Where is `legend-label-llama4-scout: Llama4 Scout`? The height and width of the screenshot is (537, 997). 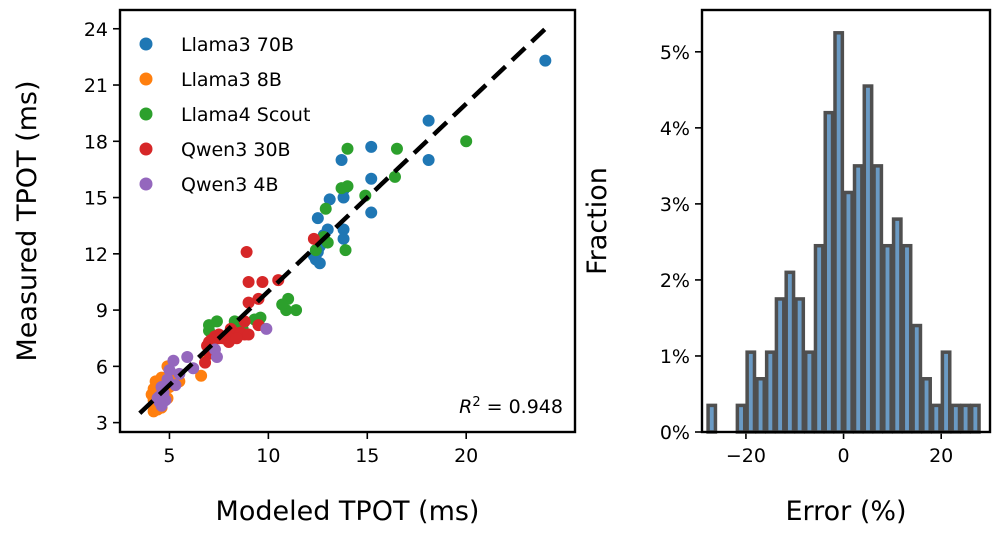
legend-label-llama4-scout: Llama4 Scout is located at coordinates (245, 115).